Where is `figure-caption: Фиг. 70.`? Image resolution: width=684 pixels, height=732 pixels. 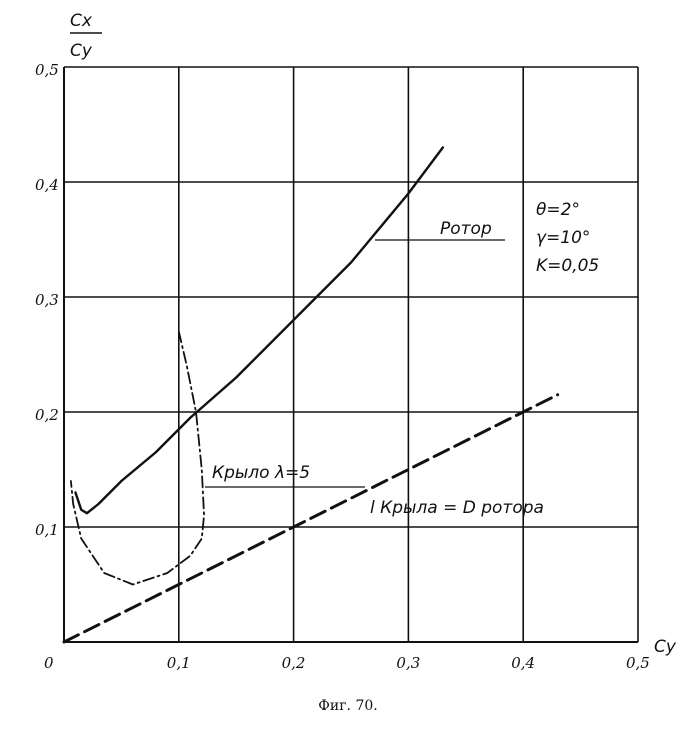 figure-caption: Фиг. 70. is located at coordinates (347, 706).